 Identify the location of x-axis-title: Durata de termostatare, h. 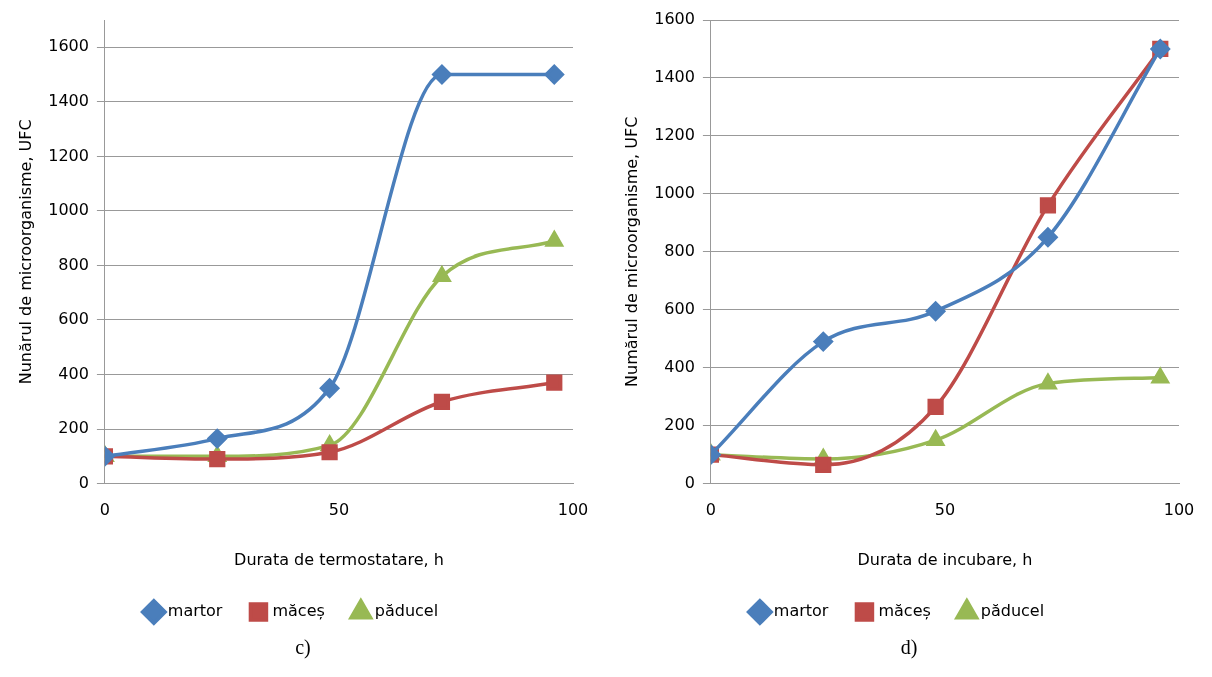
(339, 559).